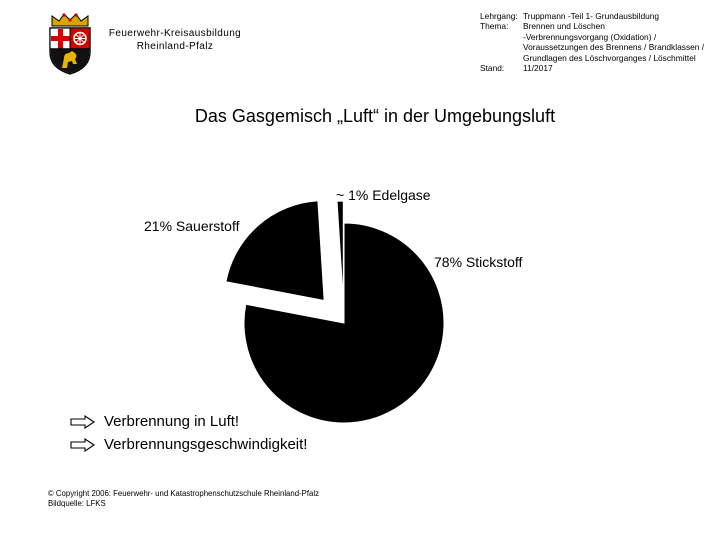 The width and height of the screenshot is (720, 540). Describe the element at coordinates (275, 251) in the screenshot. I see `slice-sauerstoff` at that location.